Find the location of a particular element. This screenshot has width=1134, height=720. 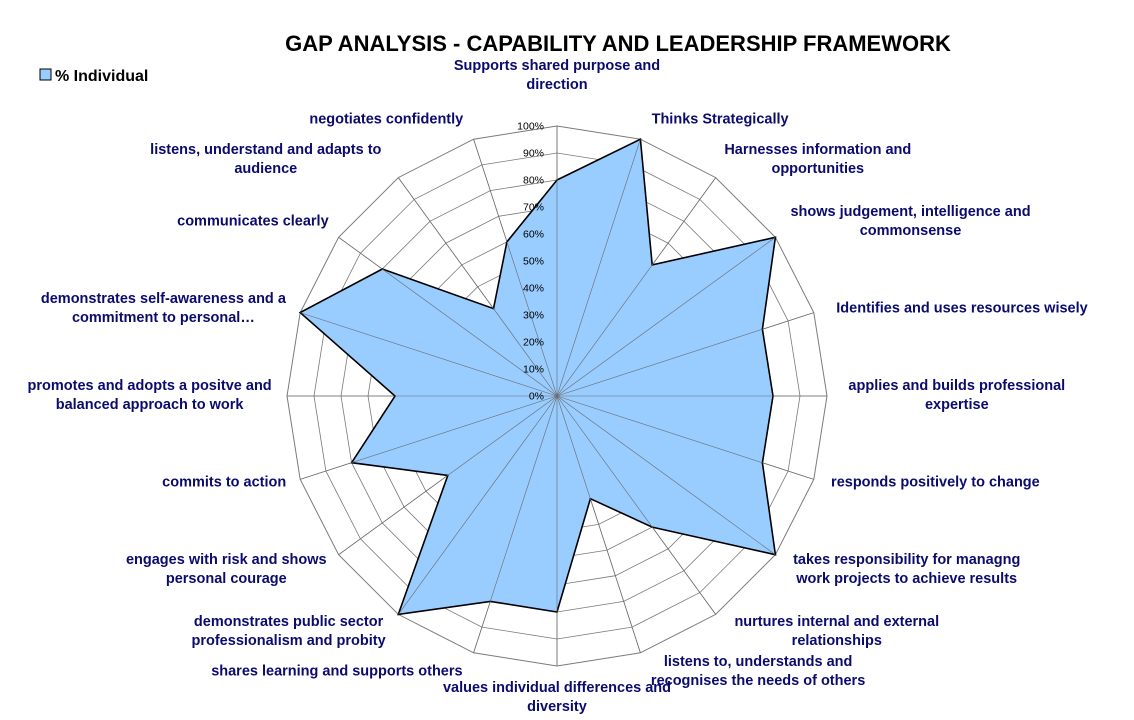

radial-tick-labels: 0% 10% 20% 30% 40% 50% 60% 70% 80% 90% 100% is located at coordinates (530, 262).